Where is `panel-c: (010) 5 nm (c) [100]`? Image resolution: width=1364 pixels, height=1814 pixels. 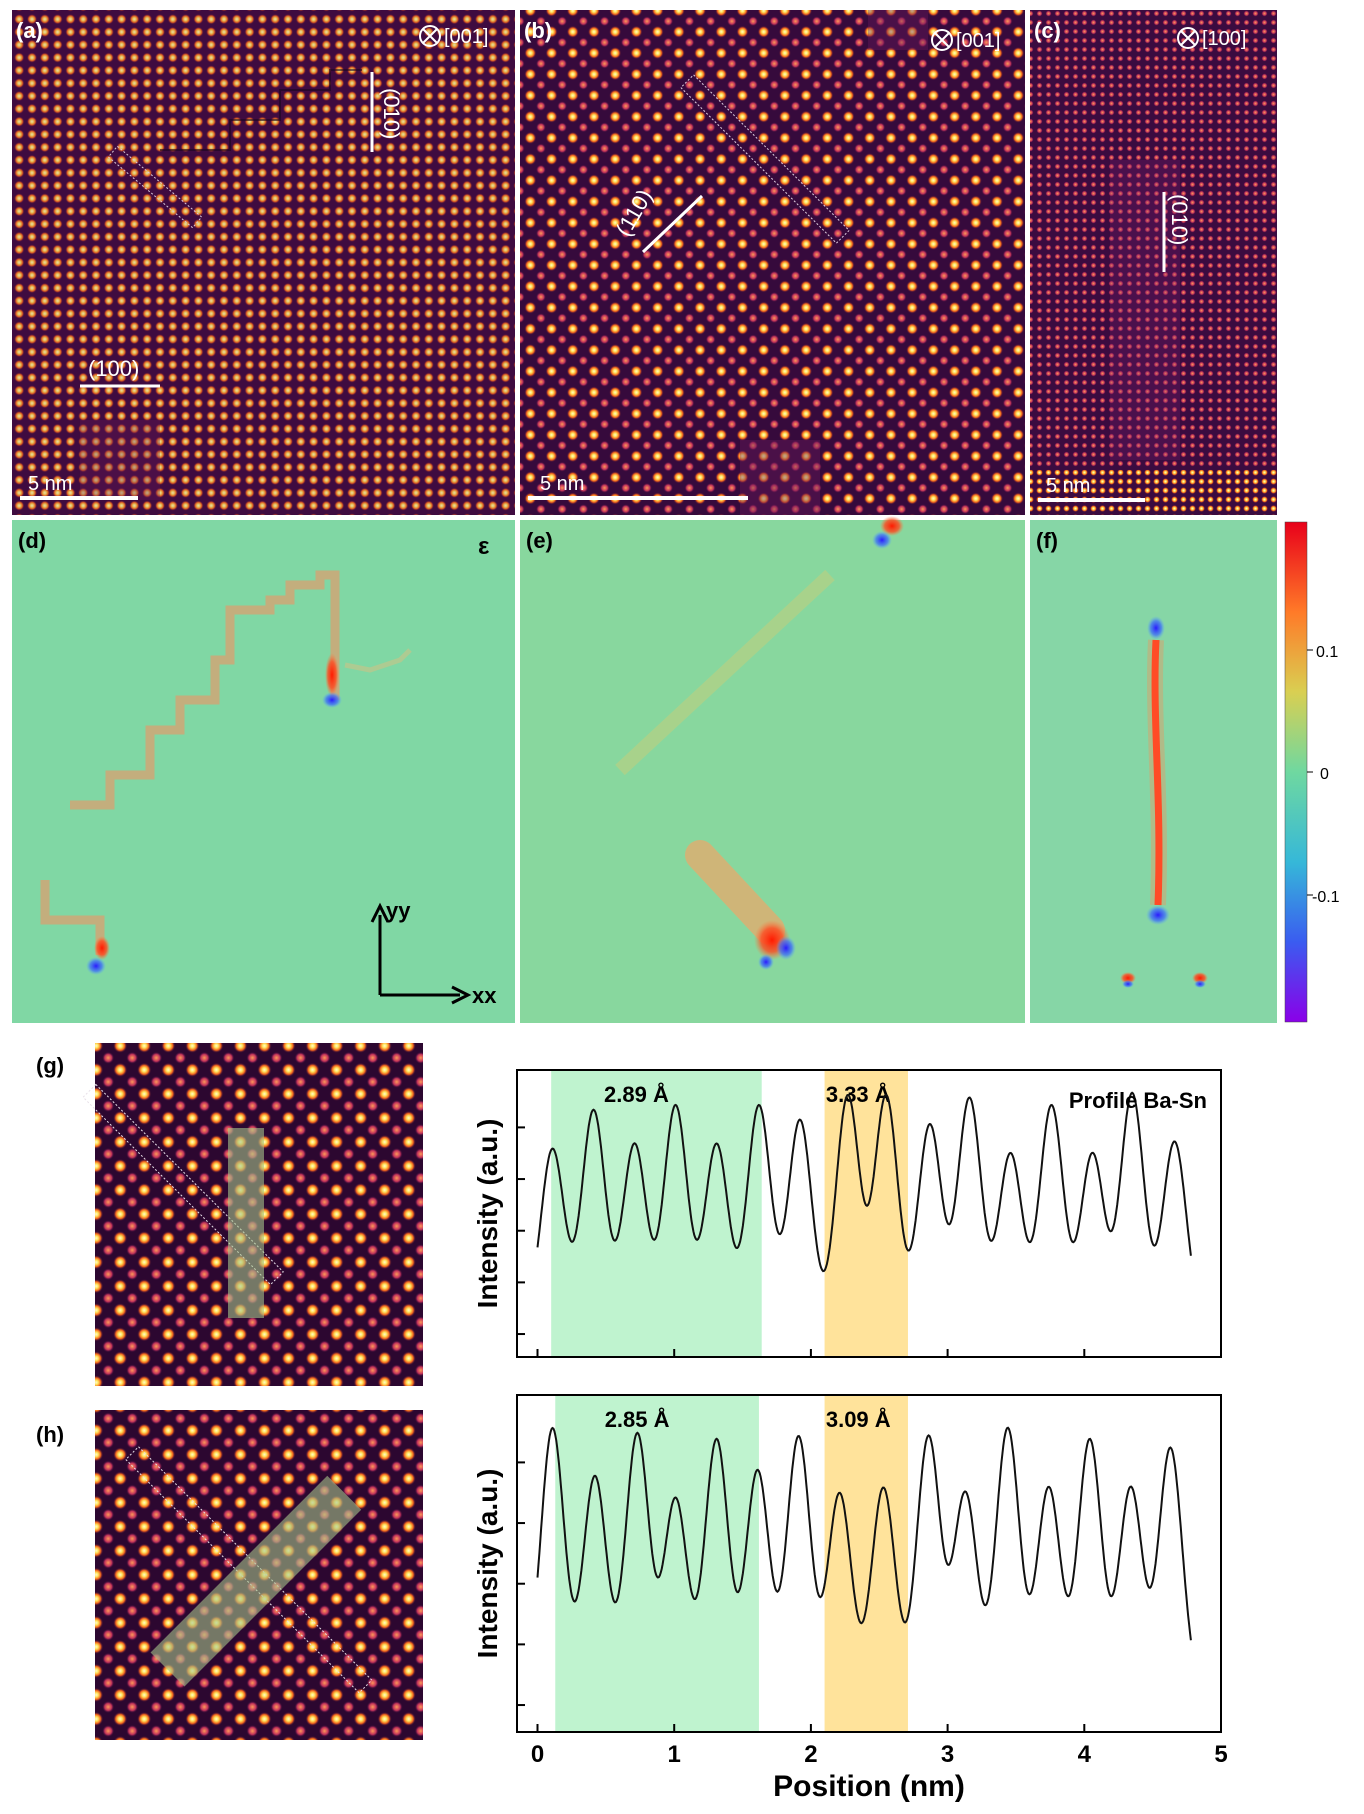 panel-c: (010) 5 nm (c) [100] is located at coordinates (1153, 262).